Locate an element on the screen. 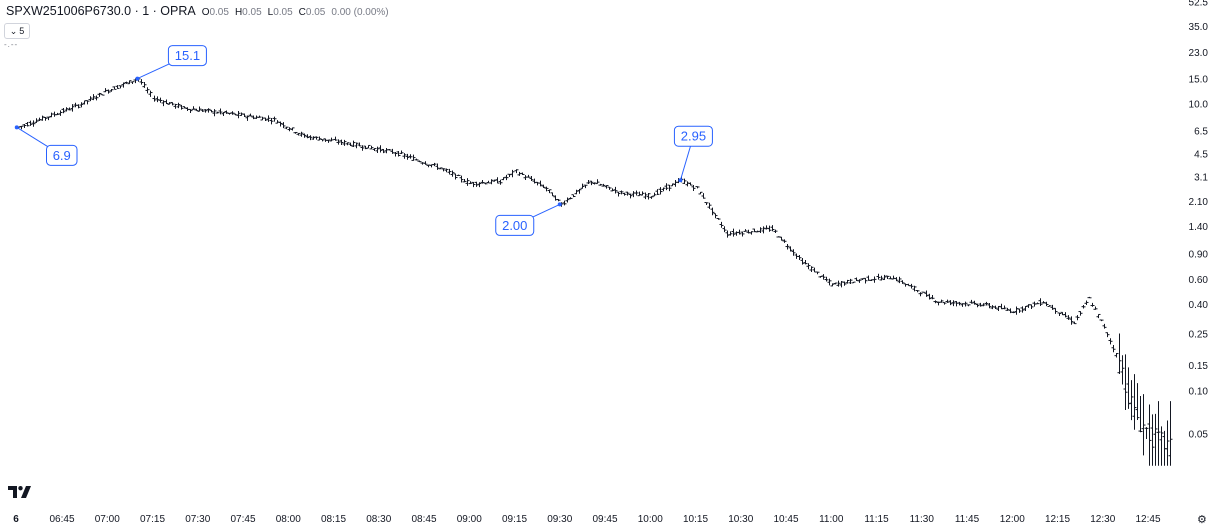 The image size is (1218, 528). callout-label: 6.9 is located at coordinates (62, 155).